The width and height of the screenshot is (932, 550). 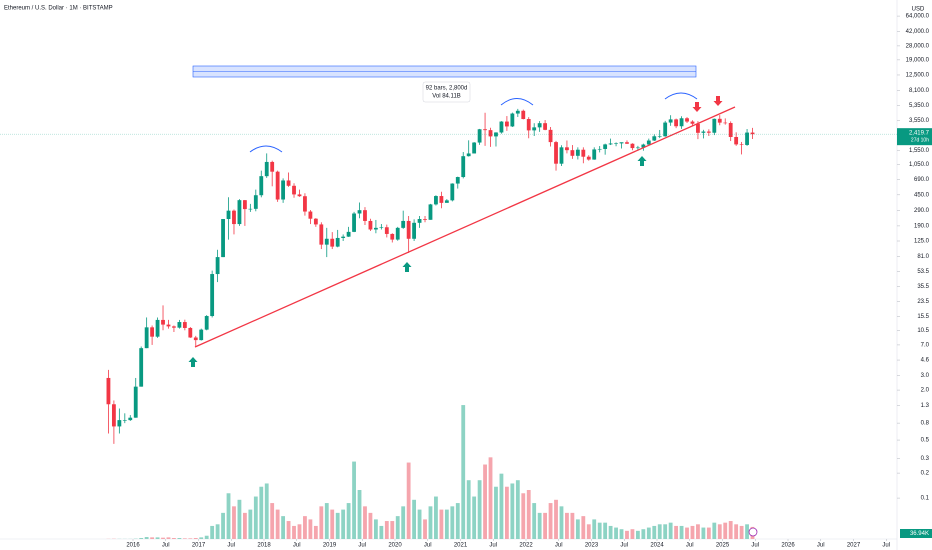 What do you see at coordinates (753, 532) in the screenshot?
I see `event-icon` at bounding box center [753, 532].